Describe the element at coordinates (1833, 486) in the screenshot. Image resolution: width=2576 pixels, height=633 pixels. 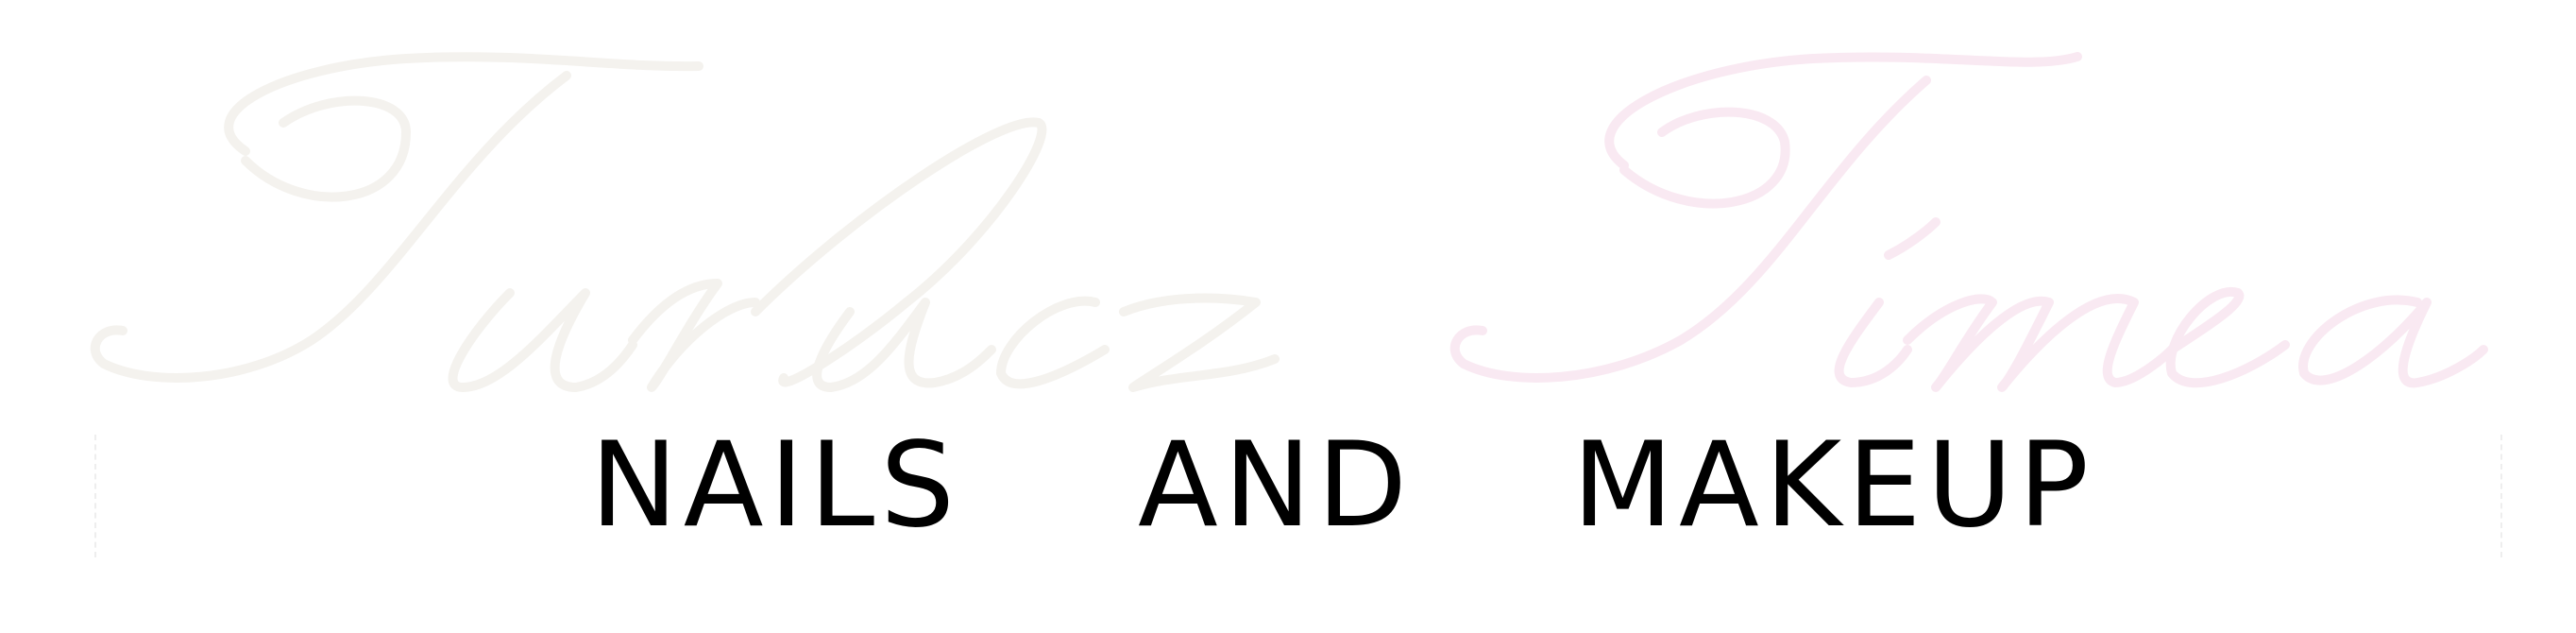
I see `tagline-word-makeup: MAKEUP` at that location.